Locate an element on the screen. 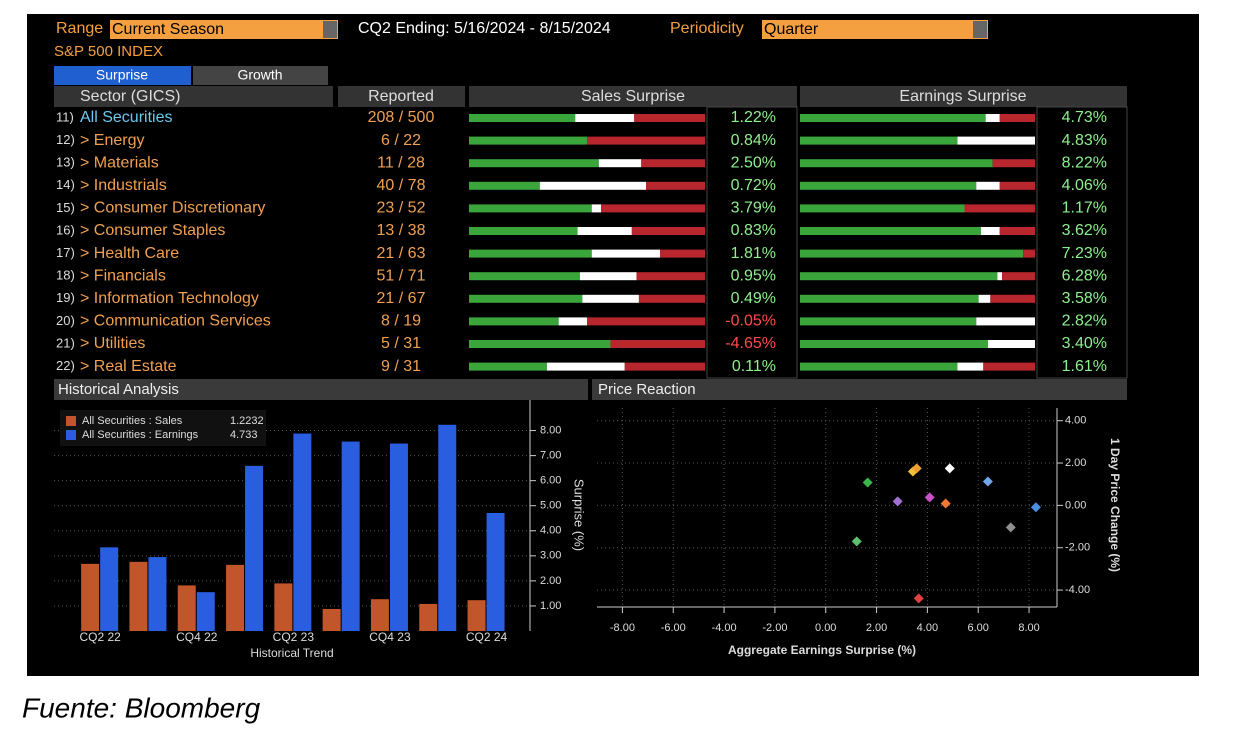 This screenshot has width=1238, height=744. sector-name: > Consumer Discretionary is located at coordinates (172, 208).